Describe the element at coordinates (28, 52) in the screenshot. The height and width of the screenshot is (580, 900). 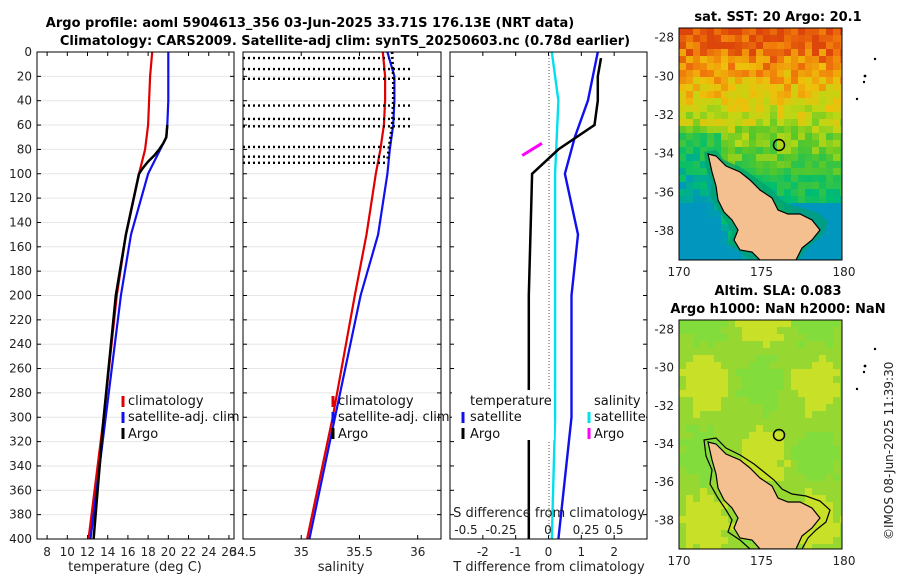
I see `y-tick-label: 0` at that location.